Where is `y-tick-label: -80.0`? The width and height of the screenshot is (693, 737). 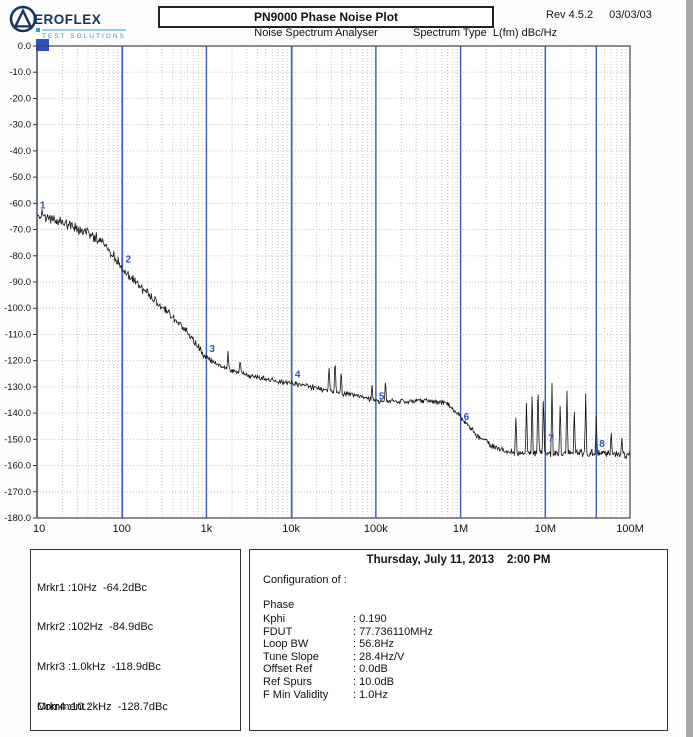
y-tick-label: -80.0 is located at coordinates (20, 256).